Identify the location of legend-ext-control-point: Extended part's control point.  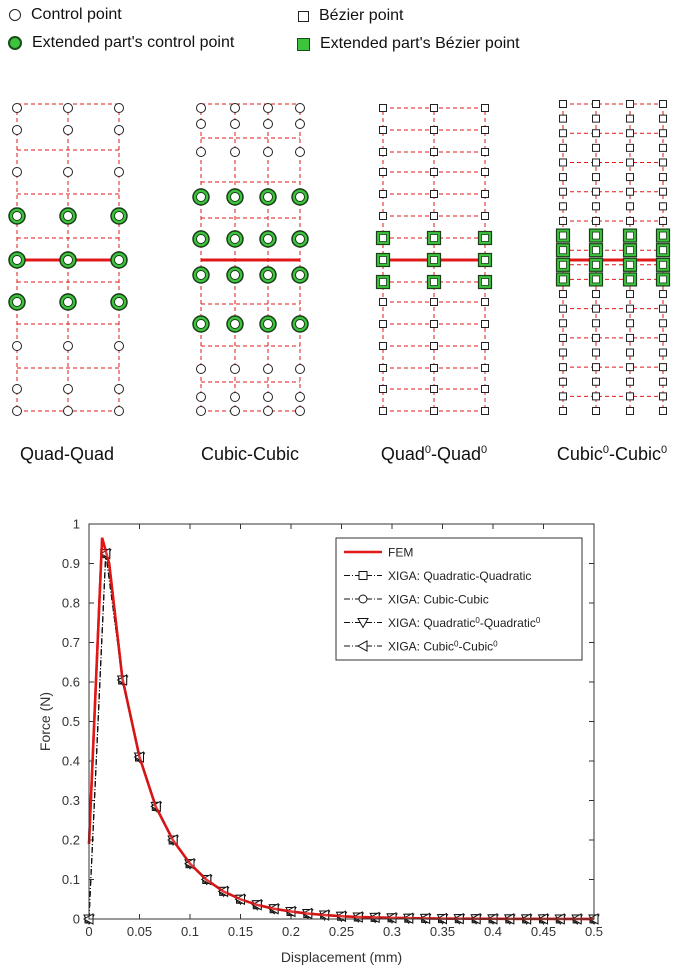
(121, 43).